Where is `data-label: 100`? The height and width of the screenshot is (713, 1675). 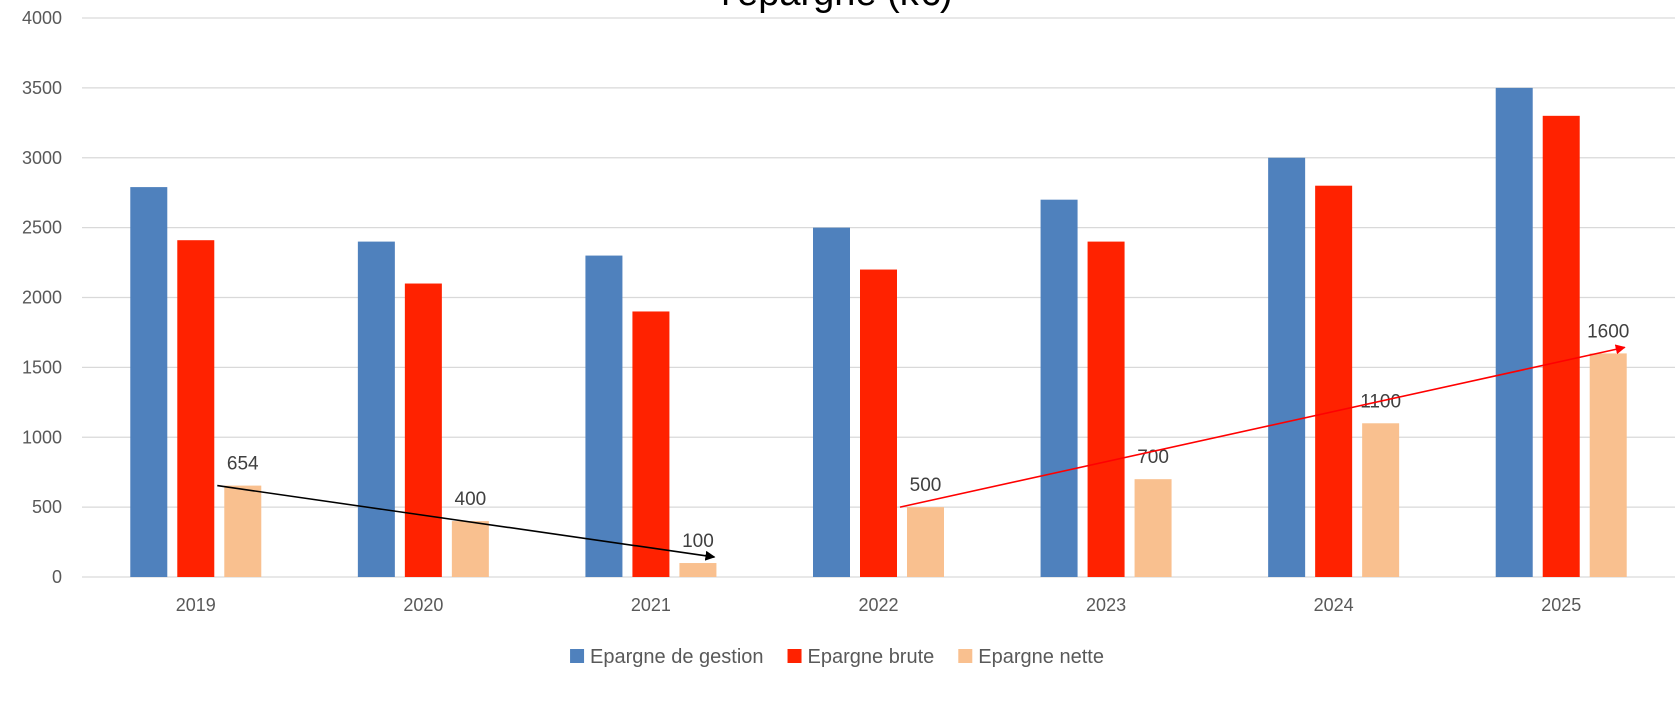
data-label: 100 is located at coordinates (698, 541).